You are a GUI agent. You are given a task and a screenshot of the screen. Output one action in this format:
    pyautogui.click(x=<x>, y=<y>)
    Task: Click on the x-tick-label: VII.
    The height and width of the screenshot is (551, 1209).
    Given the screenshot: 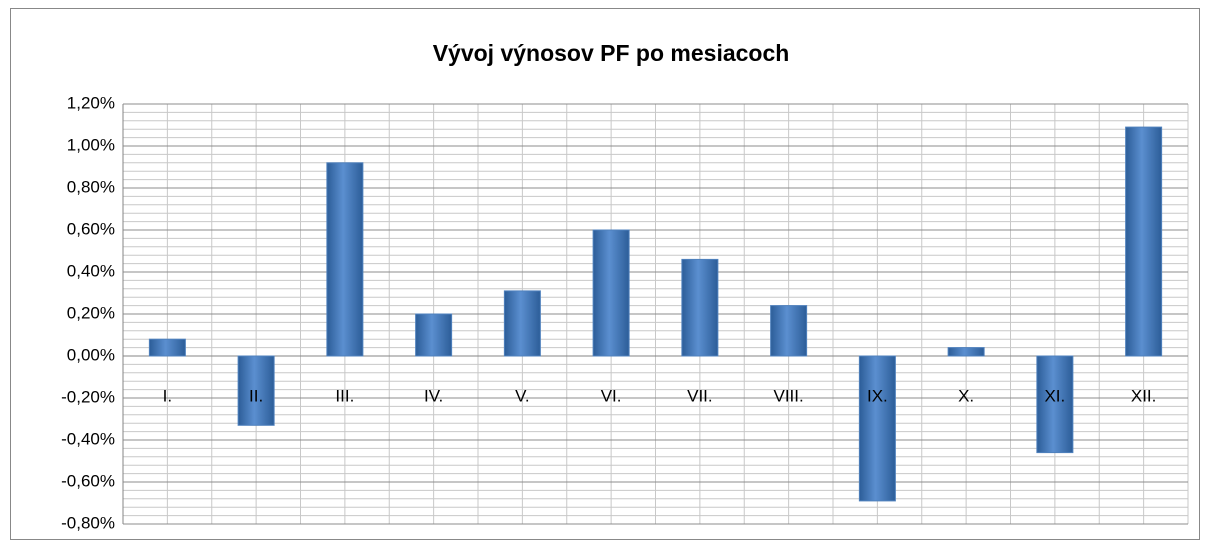 What is the action you would take?
    pyautogui.click(x=700, y=395)
    